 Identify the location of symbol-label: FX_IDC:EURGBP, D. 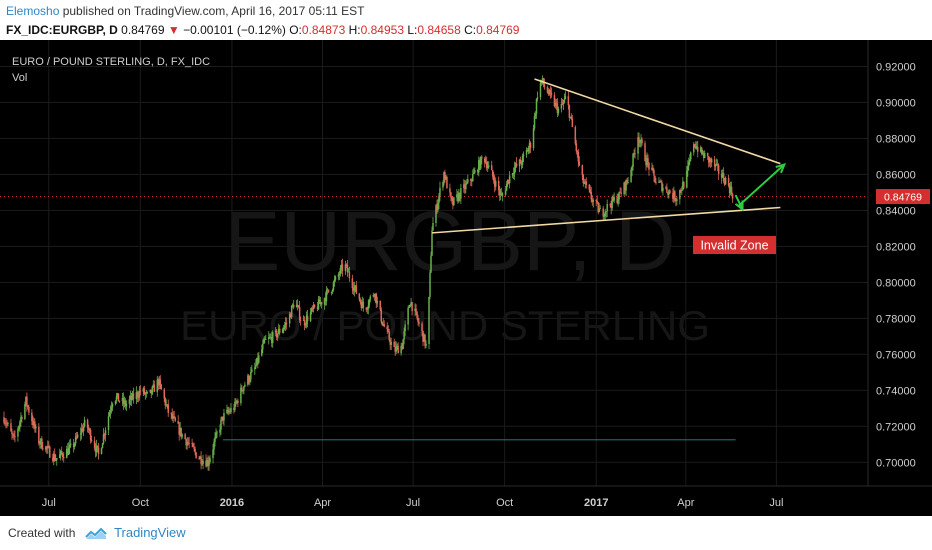
(62, 30).